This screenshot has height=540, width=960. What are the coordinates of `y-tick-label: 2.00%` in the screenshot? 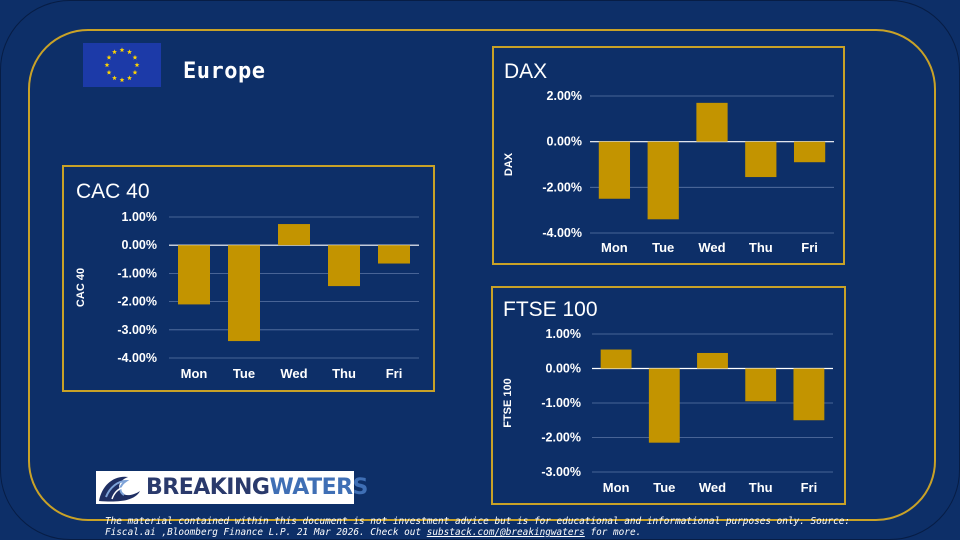 It's located at (564, 96).